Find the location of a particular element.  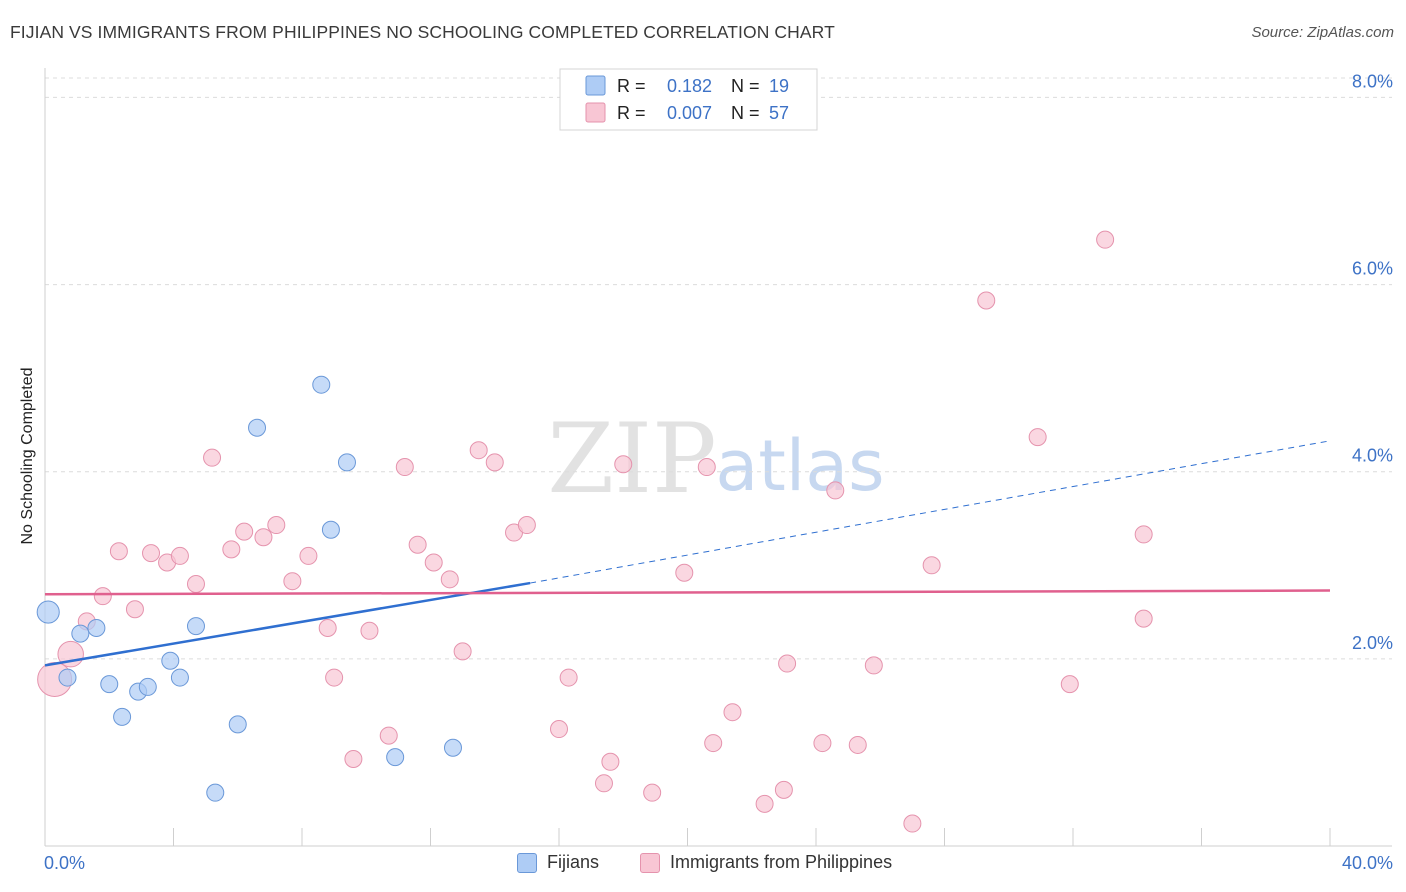

watermark-atlas: atlas is located at coordinates (799, 466).